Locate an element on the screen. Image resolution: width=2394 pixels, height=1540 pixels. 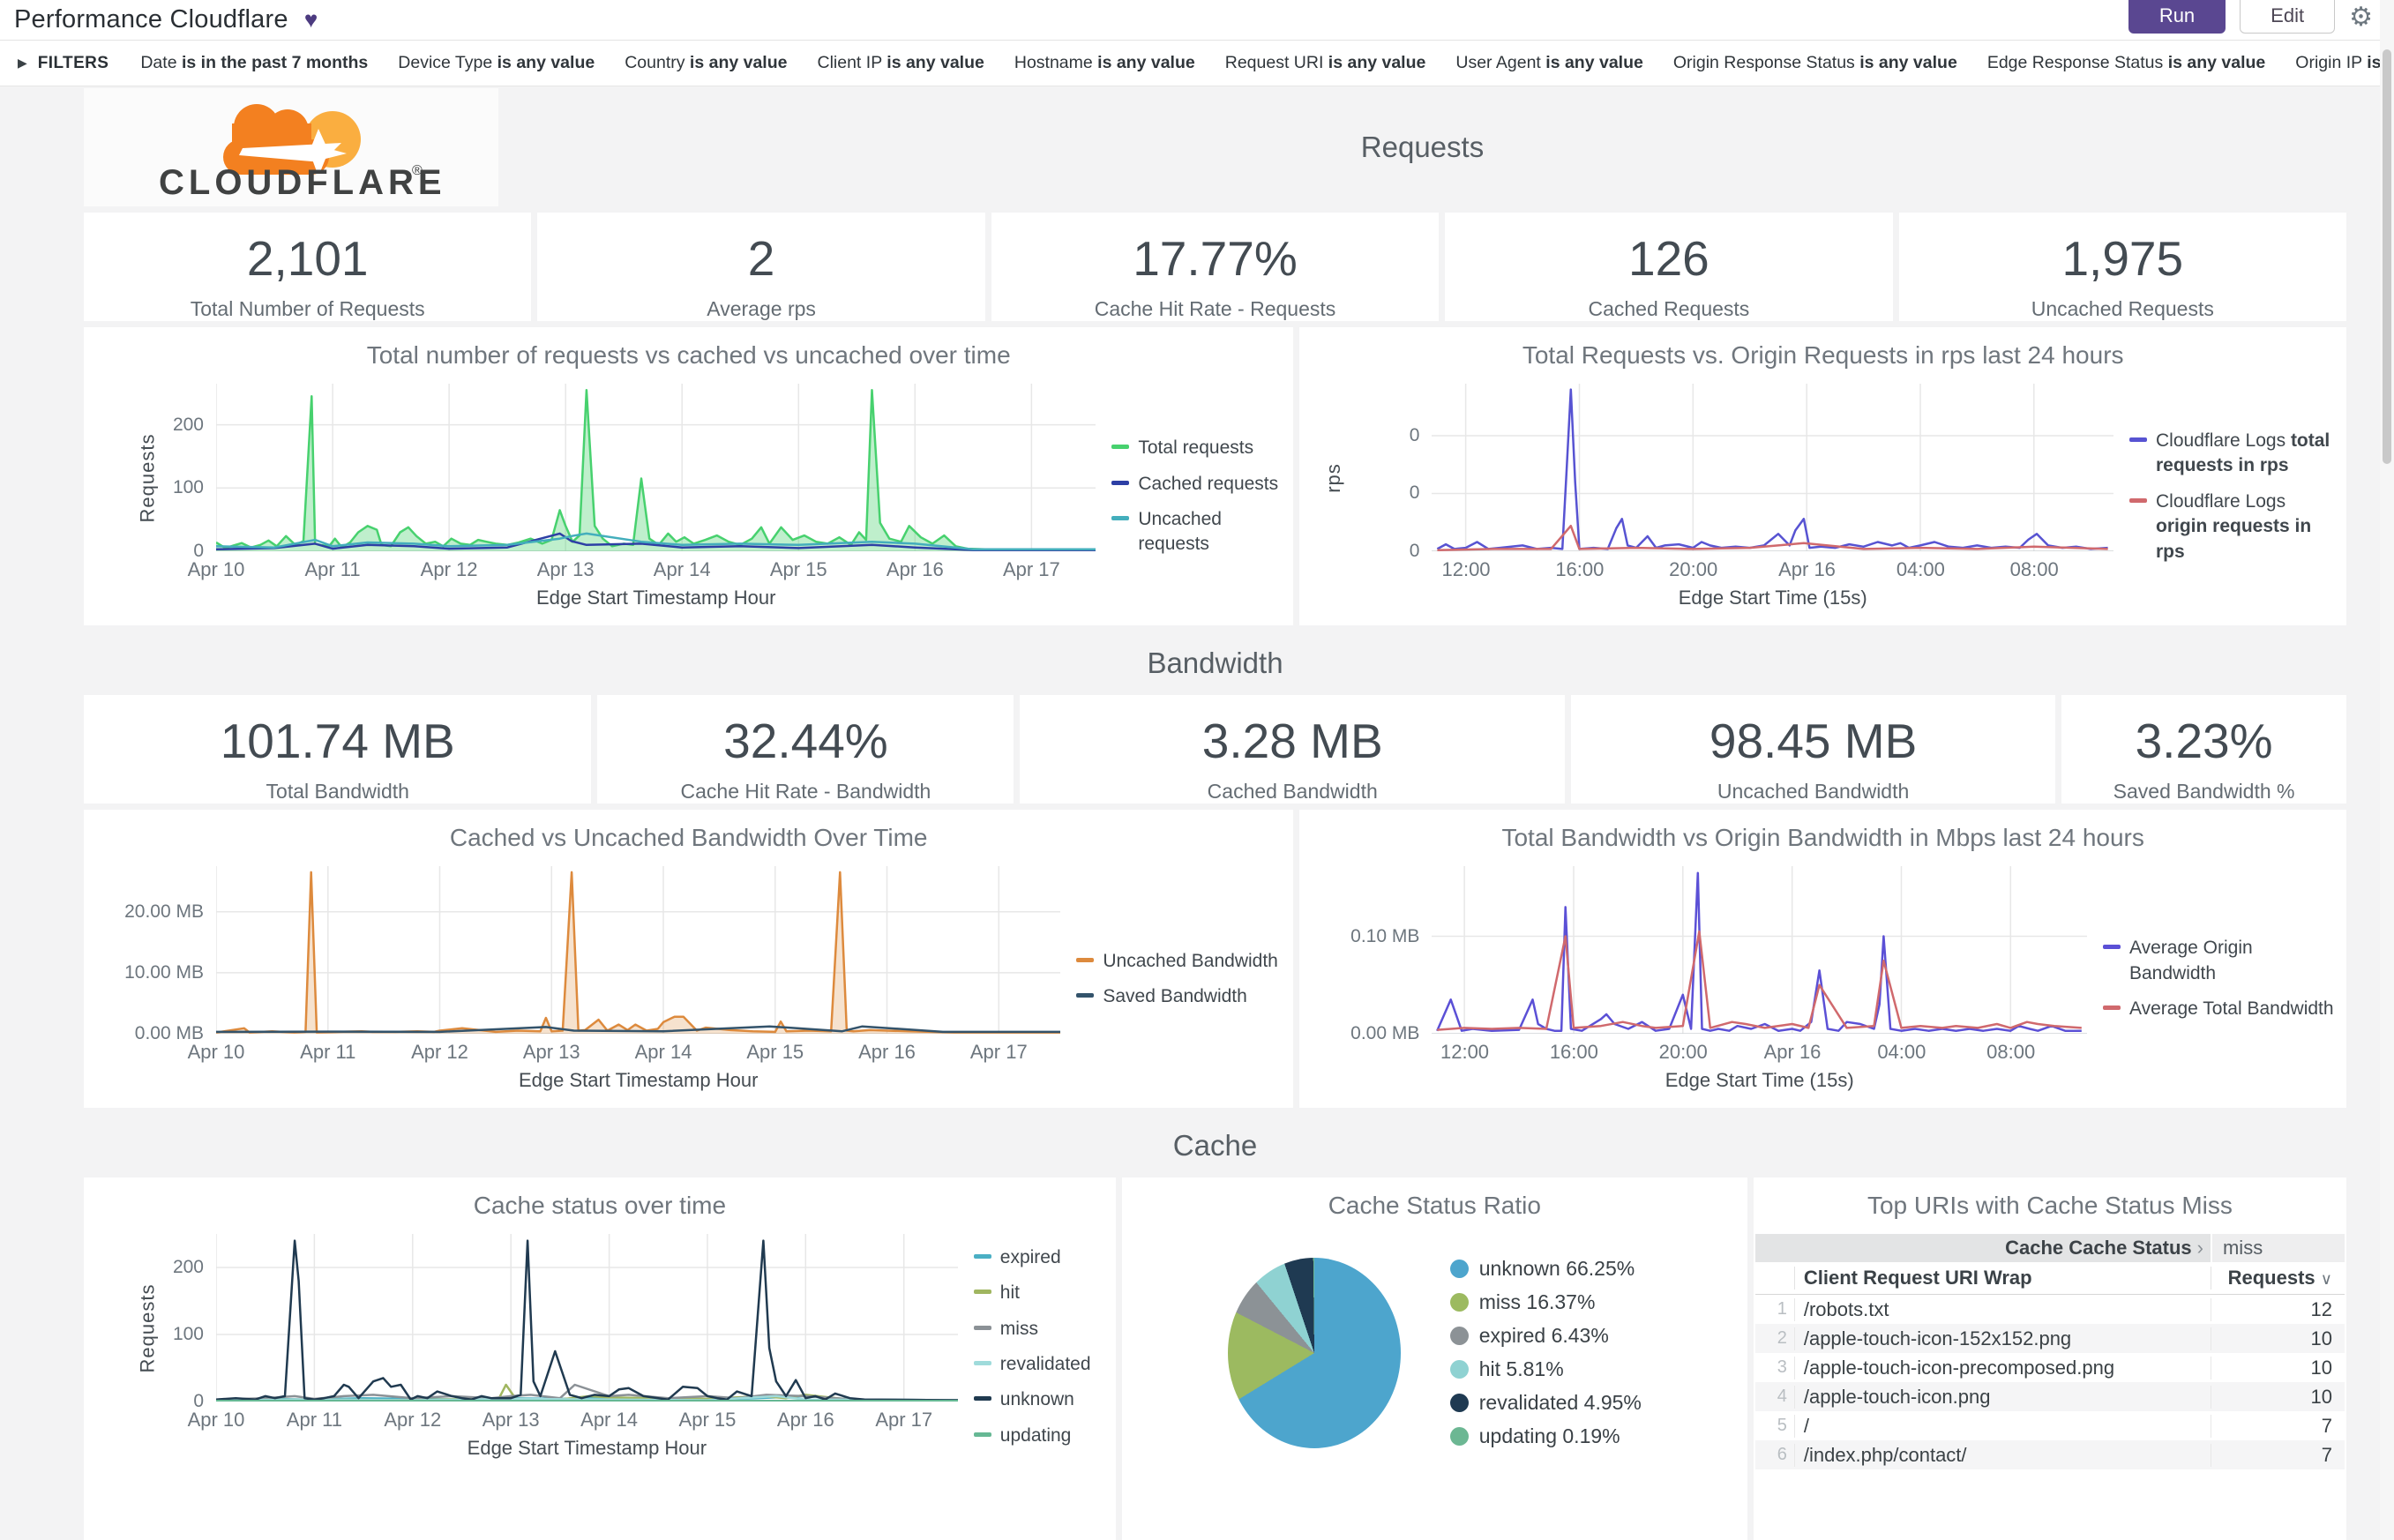
scrollbar-thumb is located at coordinates (2387, 256).